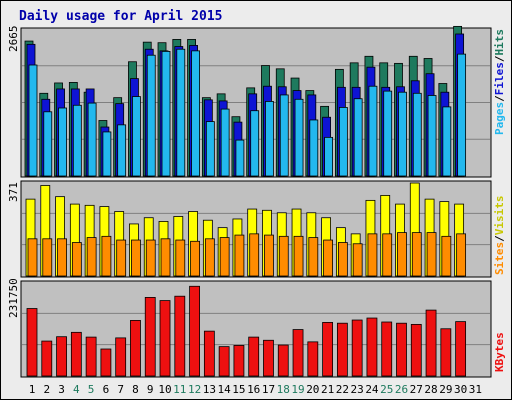 This screenshot has height=400, width=512. Describe the element at coordinates (372, 389) in the screenshot. I see `day-label-24: 24` at that location.